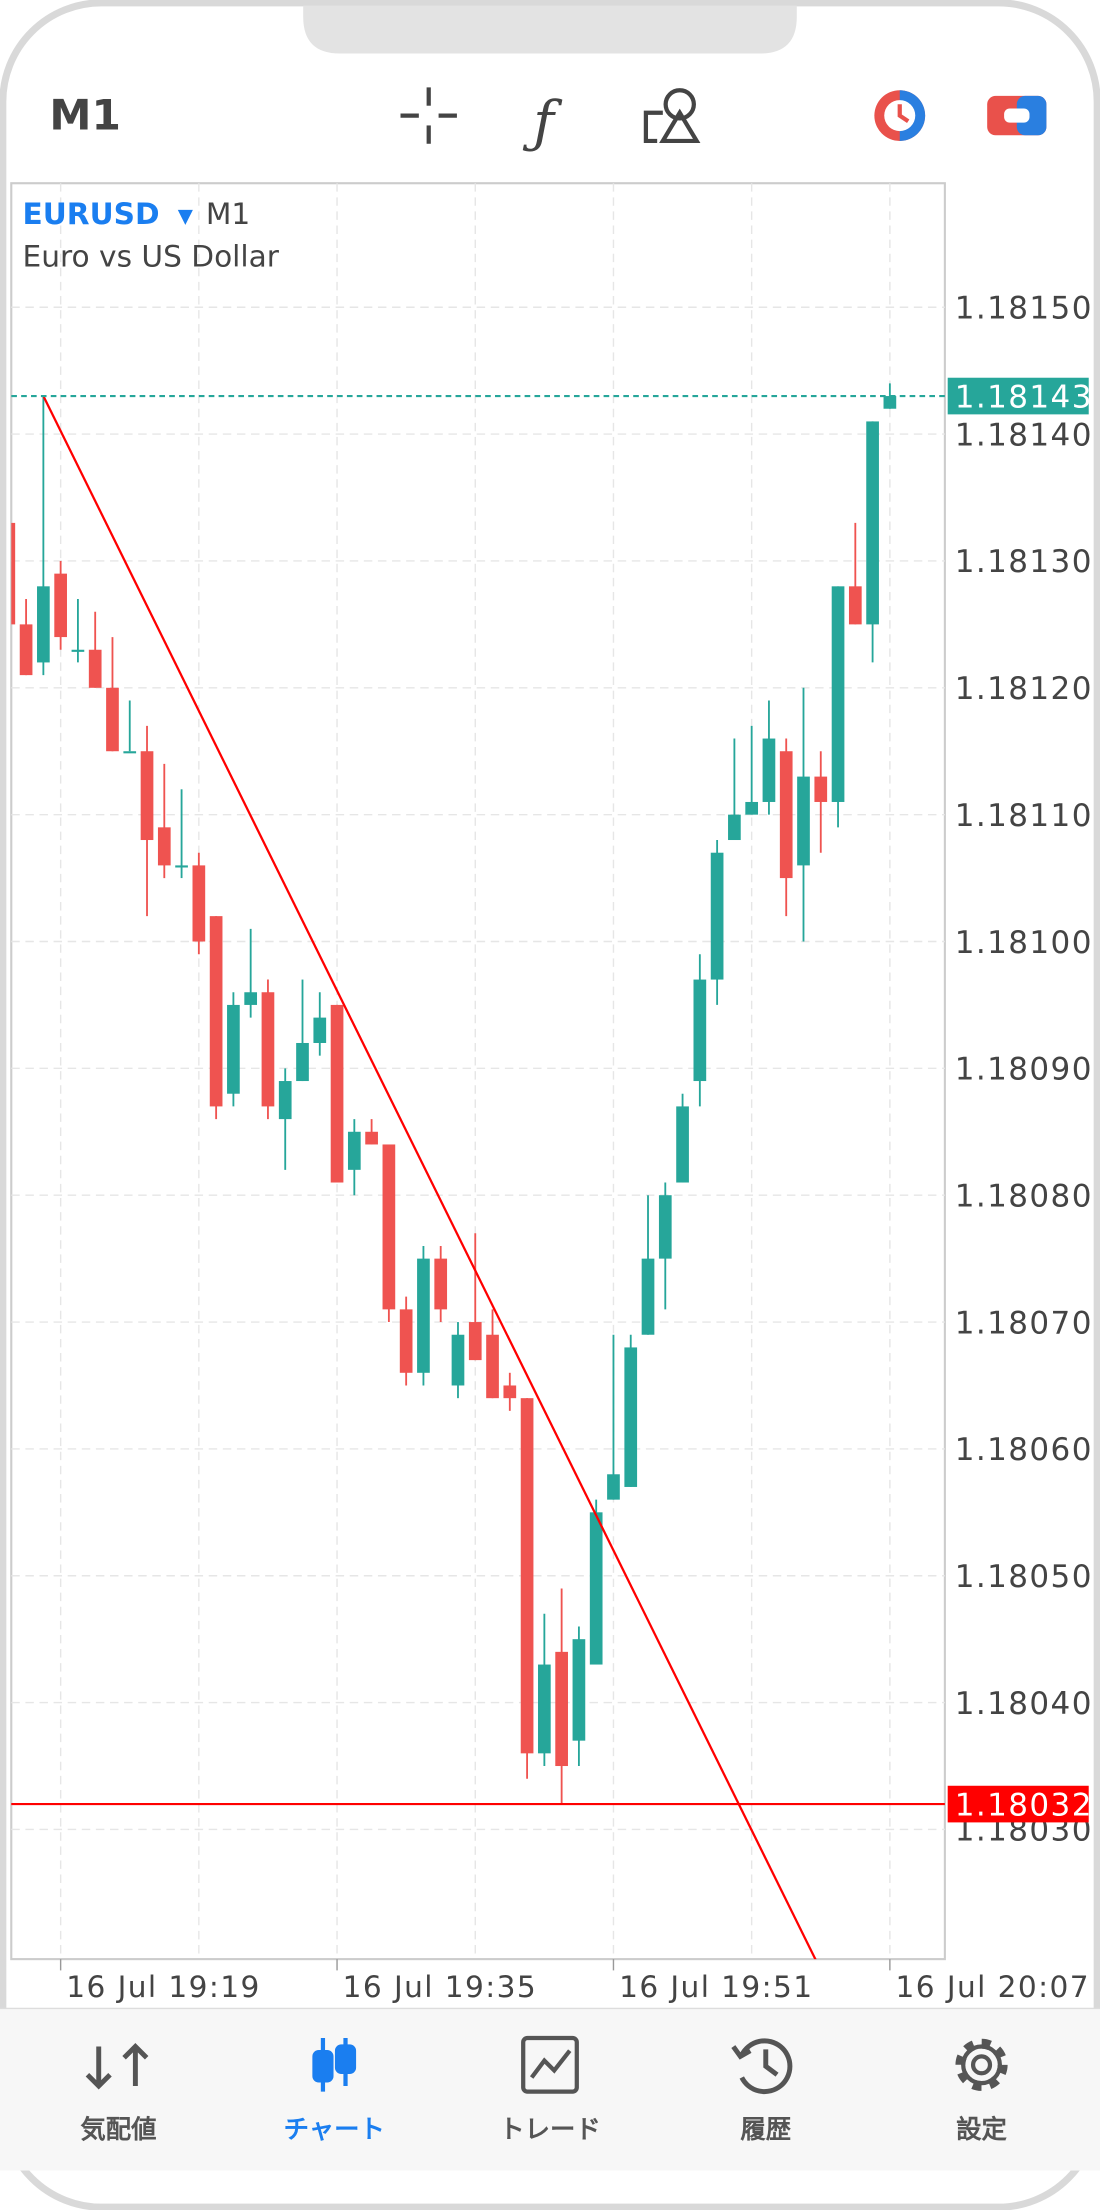 Image resolution: width=1100 pixels, height=2210 pixels. What do you see at coordinates (900, 115) in the screenshot?
I see `timer-icon` at bounding box center [900, 115].